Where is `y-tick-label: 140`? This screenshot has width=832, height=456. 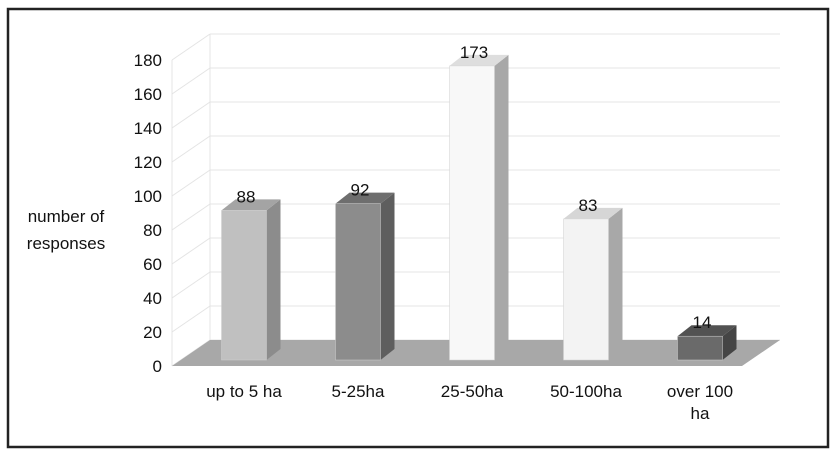
y-tick-label: 140 is located at coordinates (148, 128).